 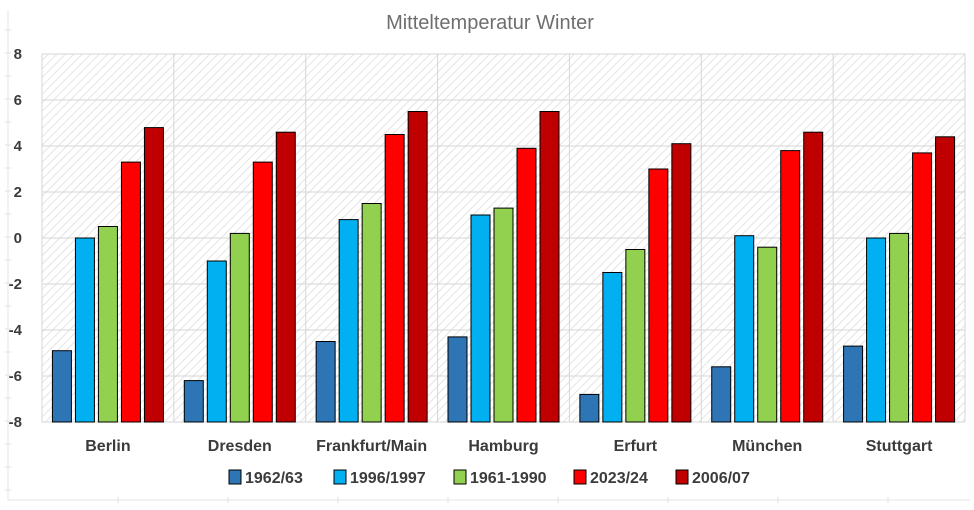 What do you see at coordinates (107, 446) in the screenshot?
I see `x-tick-label: Berlin` at bounding box center [107, 446].